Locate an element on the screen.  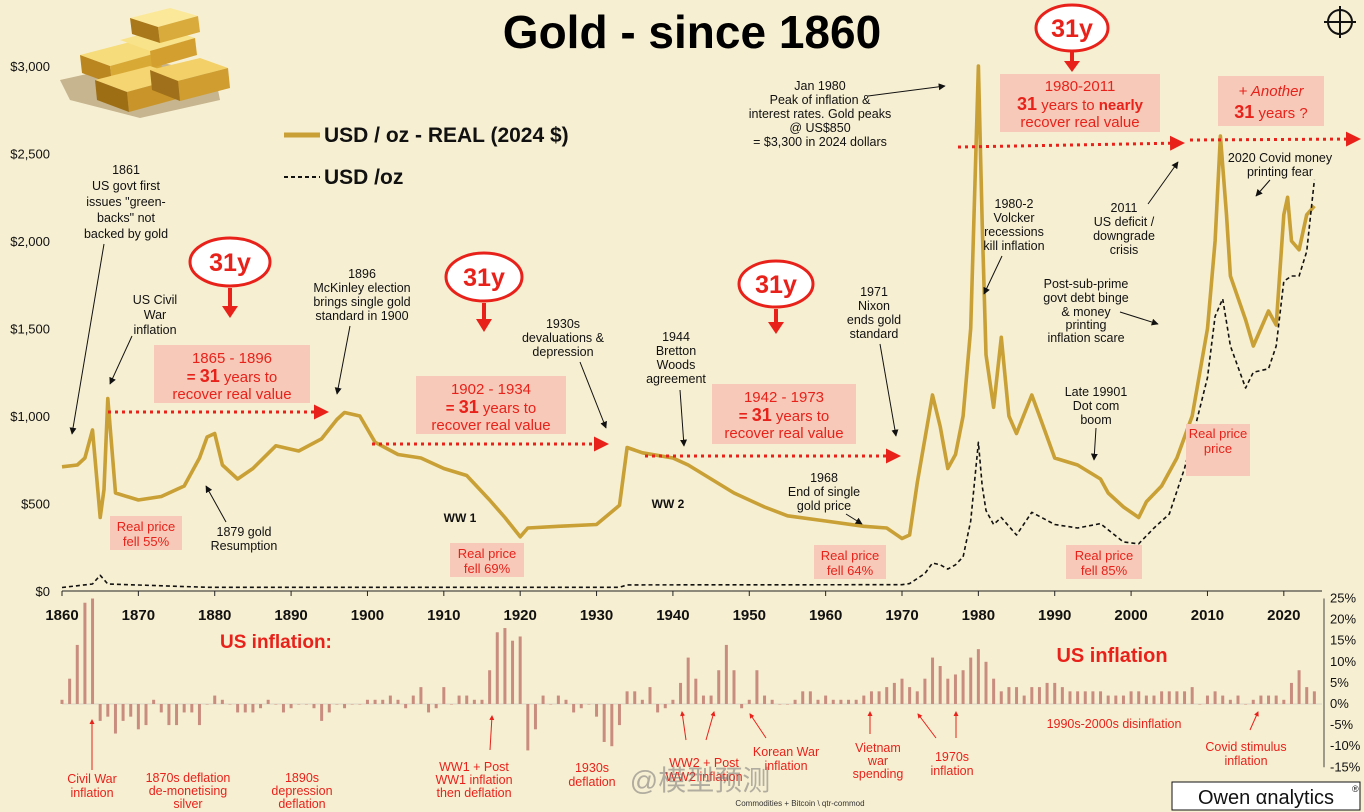
inflation-axis-label: 15% is located at coordinates (1343, 640).